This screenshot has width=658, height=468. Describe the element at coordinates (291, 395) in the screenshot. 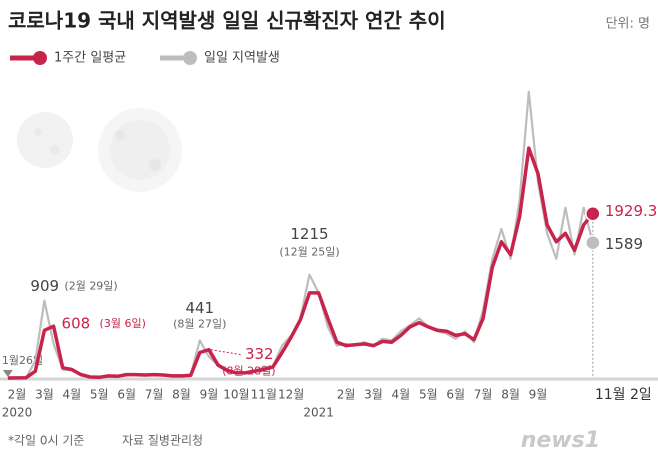

I see `x-tick-label: 12월` at that location.